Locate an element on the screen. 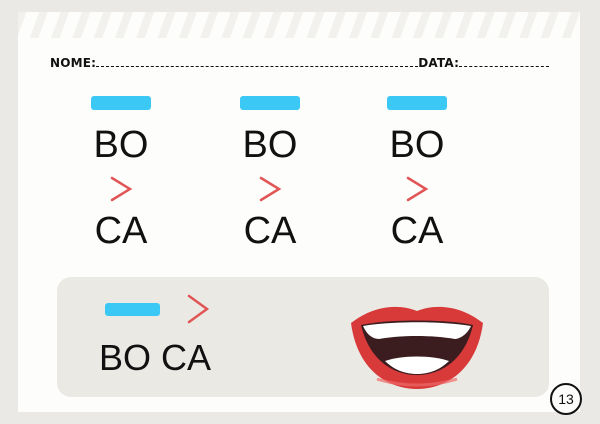 This screenshot has height=424, width=600. syllable-column-1: BO CA is located at coordinates (121, 173).